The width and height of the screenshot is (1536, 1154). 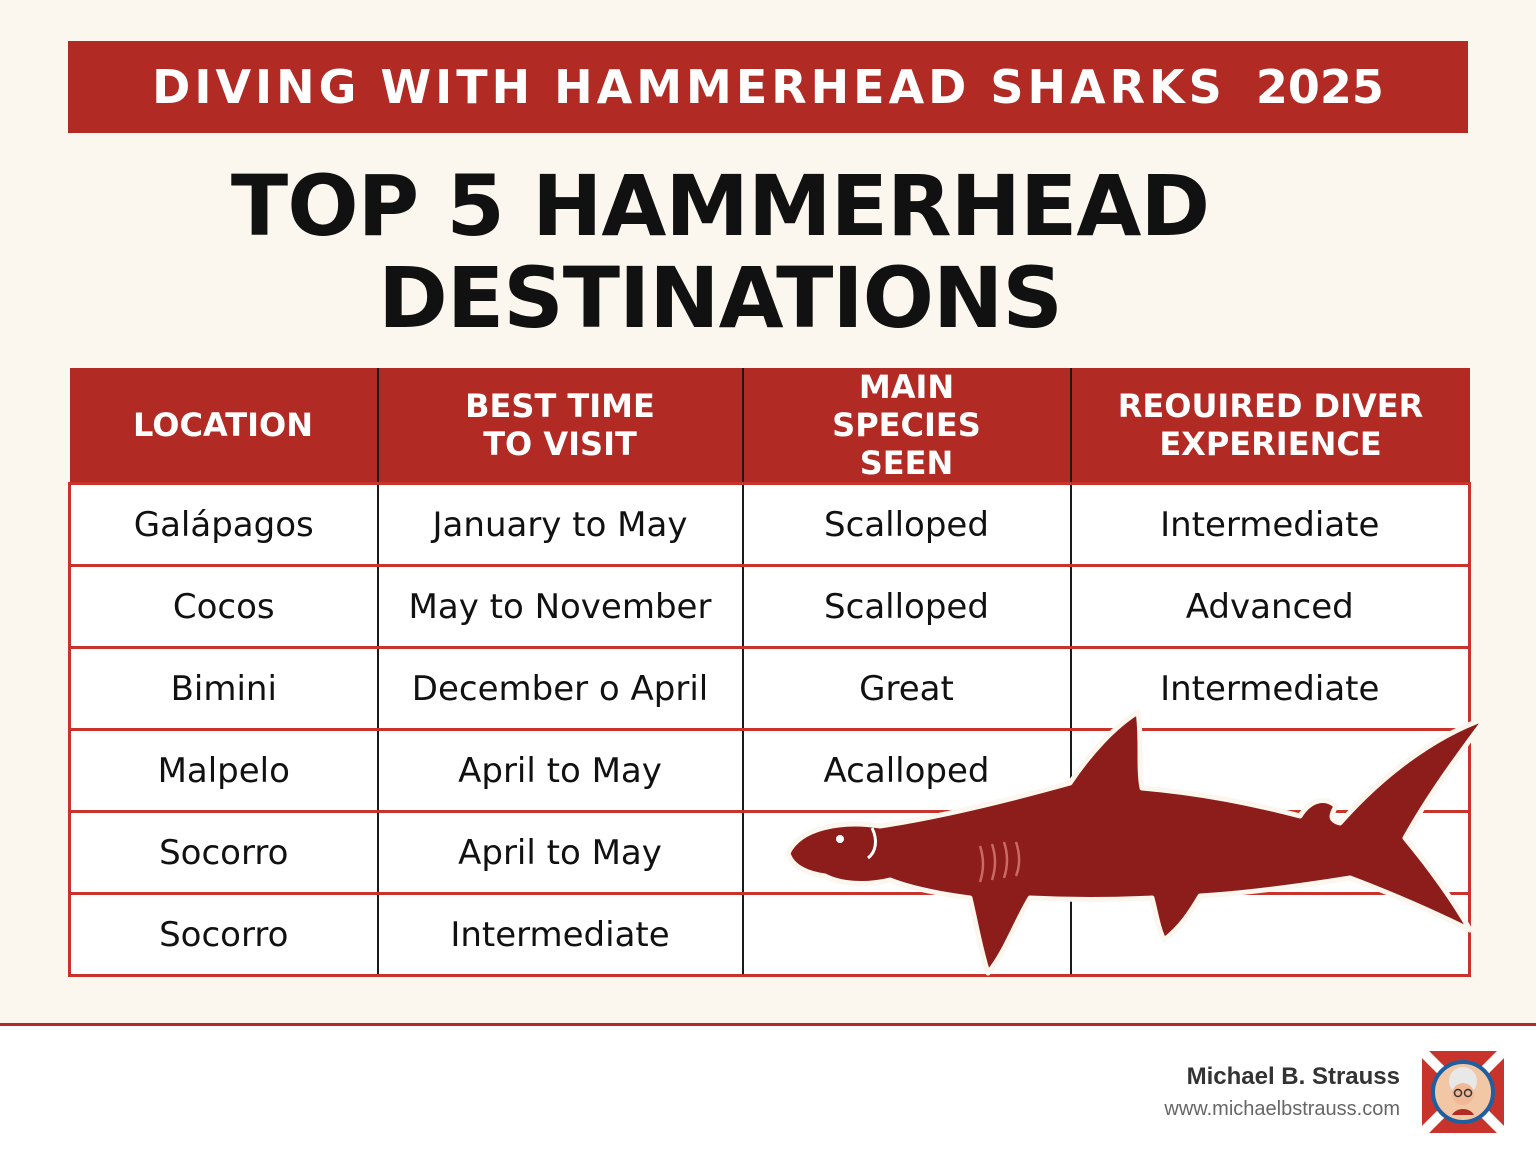 I want to click on header-location: LOCATION, so click(x=223, y=426).